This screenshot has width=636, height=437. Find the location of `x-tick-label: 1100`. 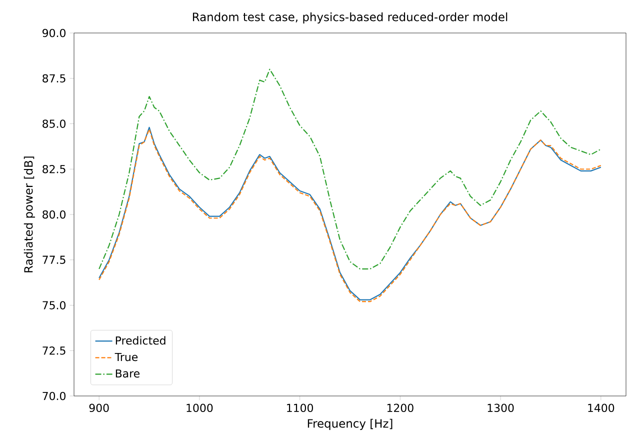

x-tick-label: 1100 is located at coordinates (300, 408).